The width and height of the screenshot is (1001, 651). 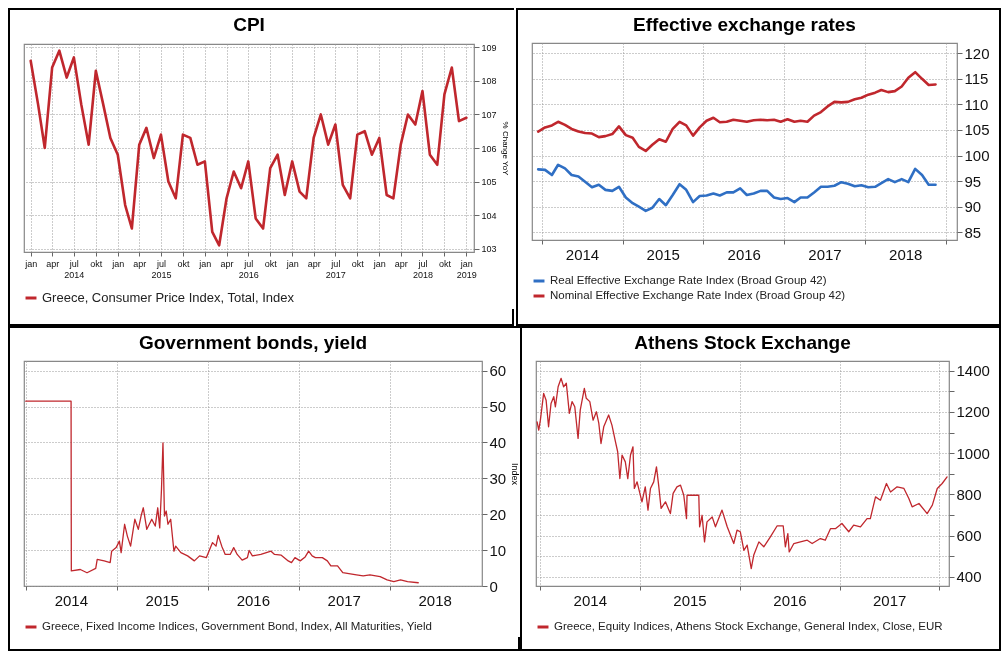 What do you see at coordinates (688, 280) in the screenshot?
I see `legend-label: Real Effective Exchange Rate Index (Broad Group 42)` at bounding box center [688, 280].